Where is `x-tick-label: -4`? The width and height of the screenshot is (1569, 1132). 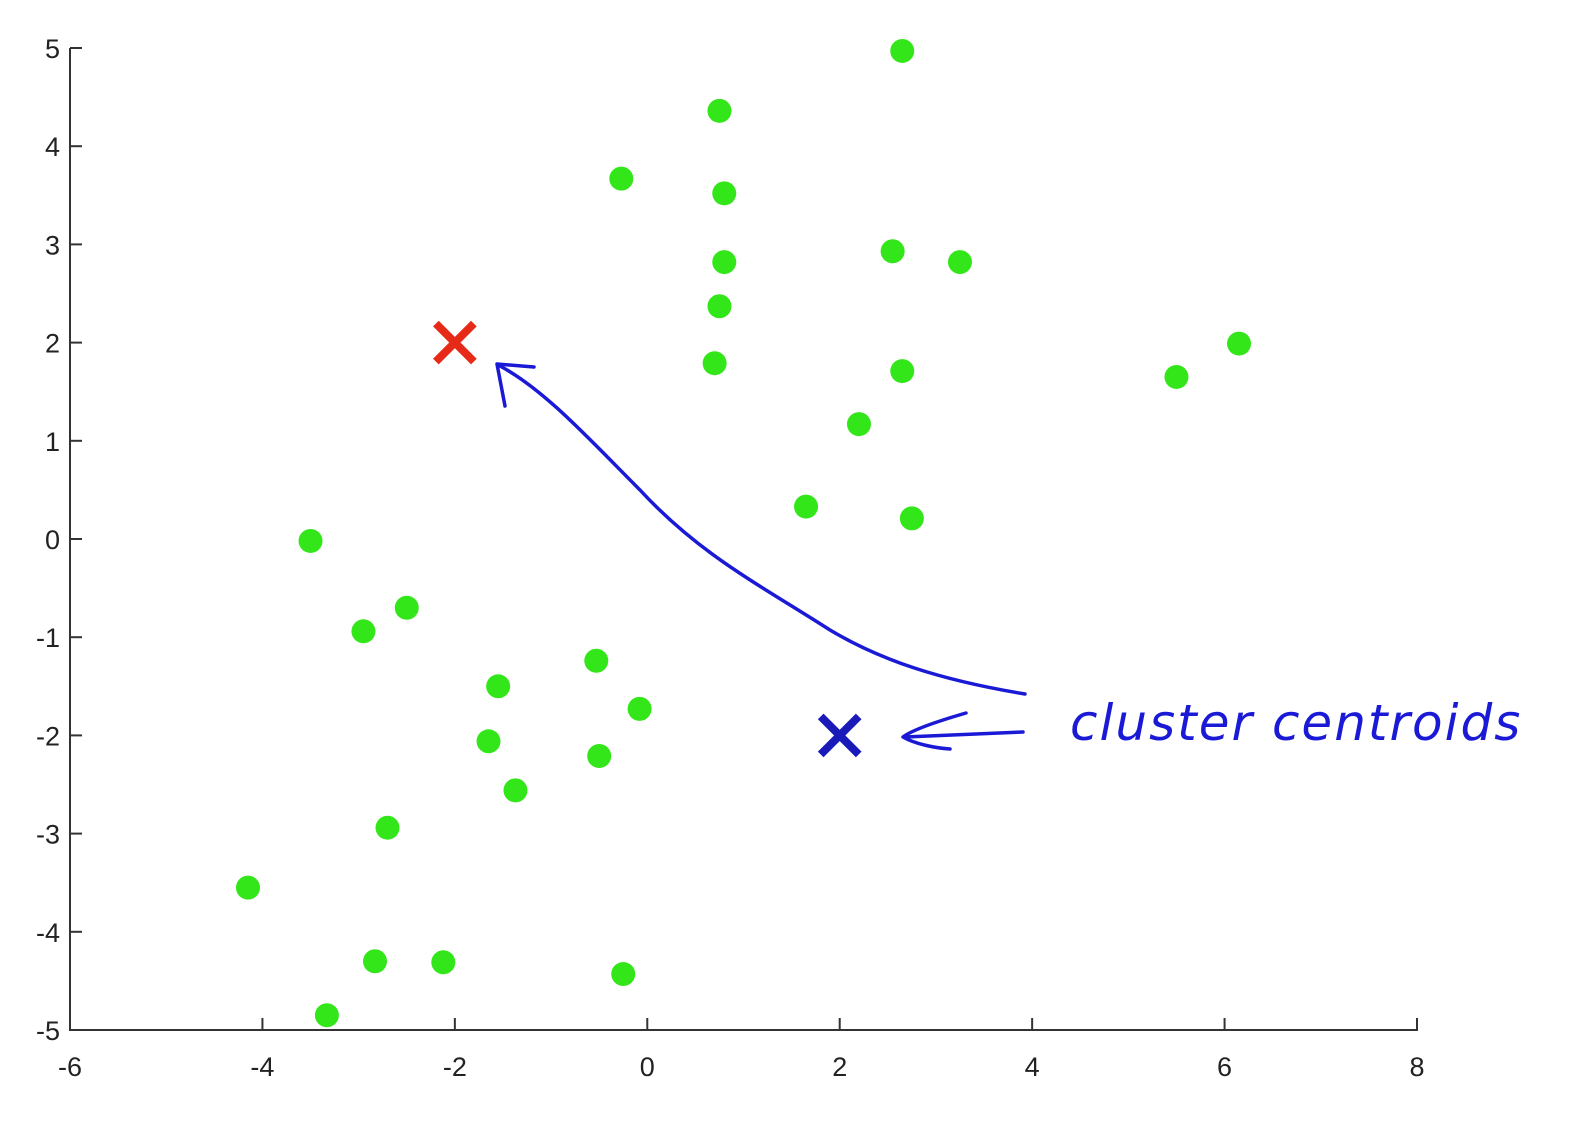
x-tick-label: -4 is located at coordinates (262, 1067).